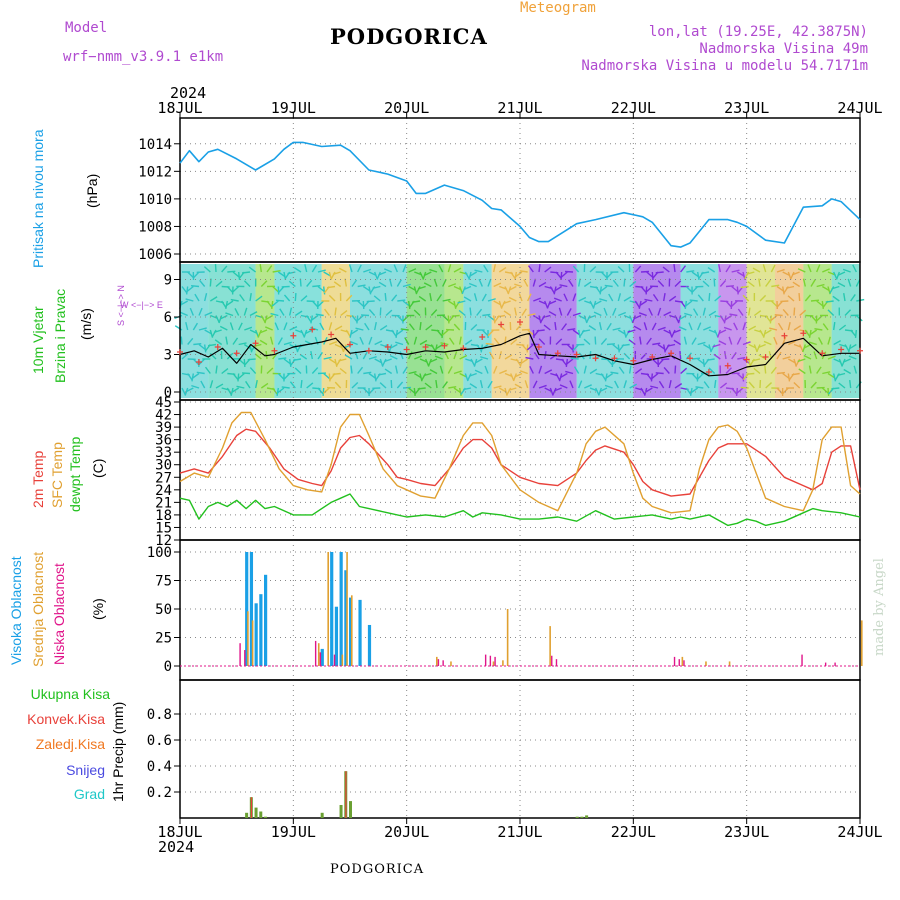  Describe the element at coordinates (369, 645) in the screenshot. I see `bar-visoka-oblacnost` at that location.